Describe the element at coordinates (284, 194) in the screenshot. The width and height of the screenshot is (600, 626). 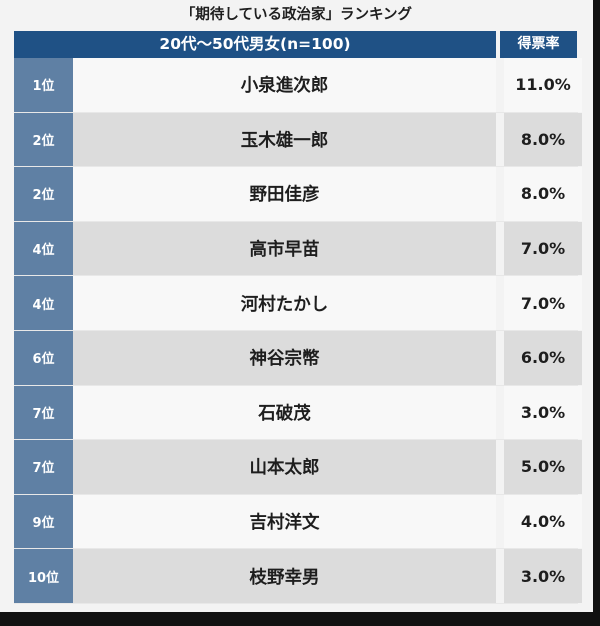
I see `politician-name-cell: 野田佳彦` at that location.